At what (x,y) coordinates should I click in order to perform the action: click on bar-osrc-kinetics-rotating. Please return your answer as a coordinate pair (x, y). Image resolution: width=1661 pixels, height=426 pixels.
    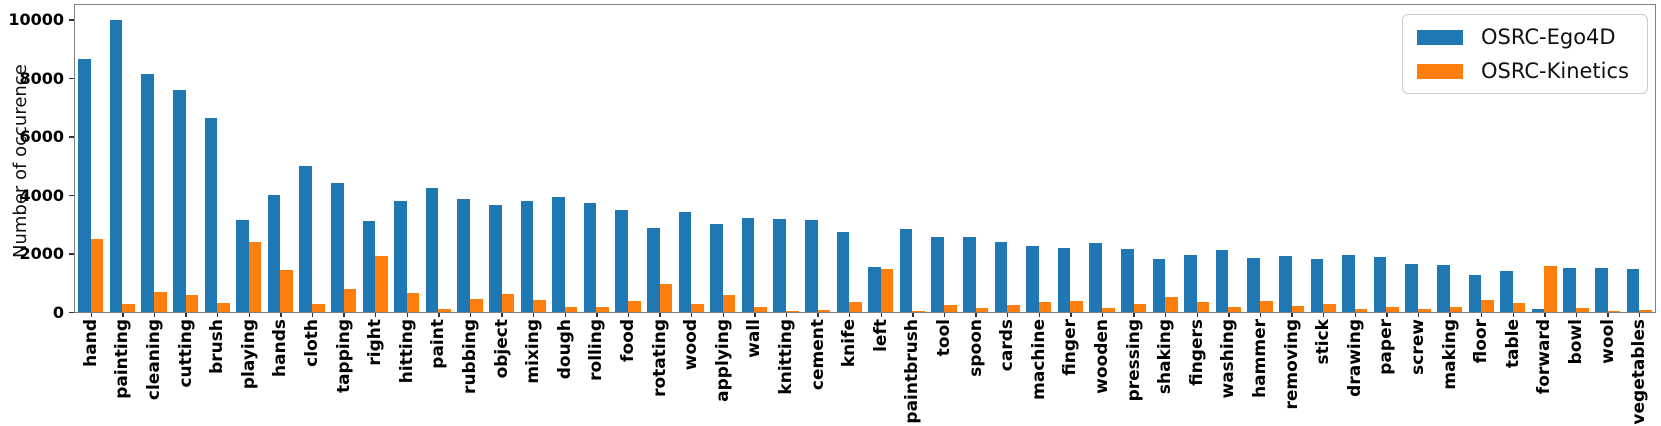
    Looking at the image, I should click on (666, 298).